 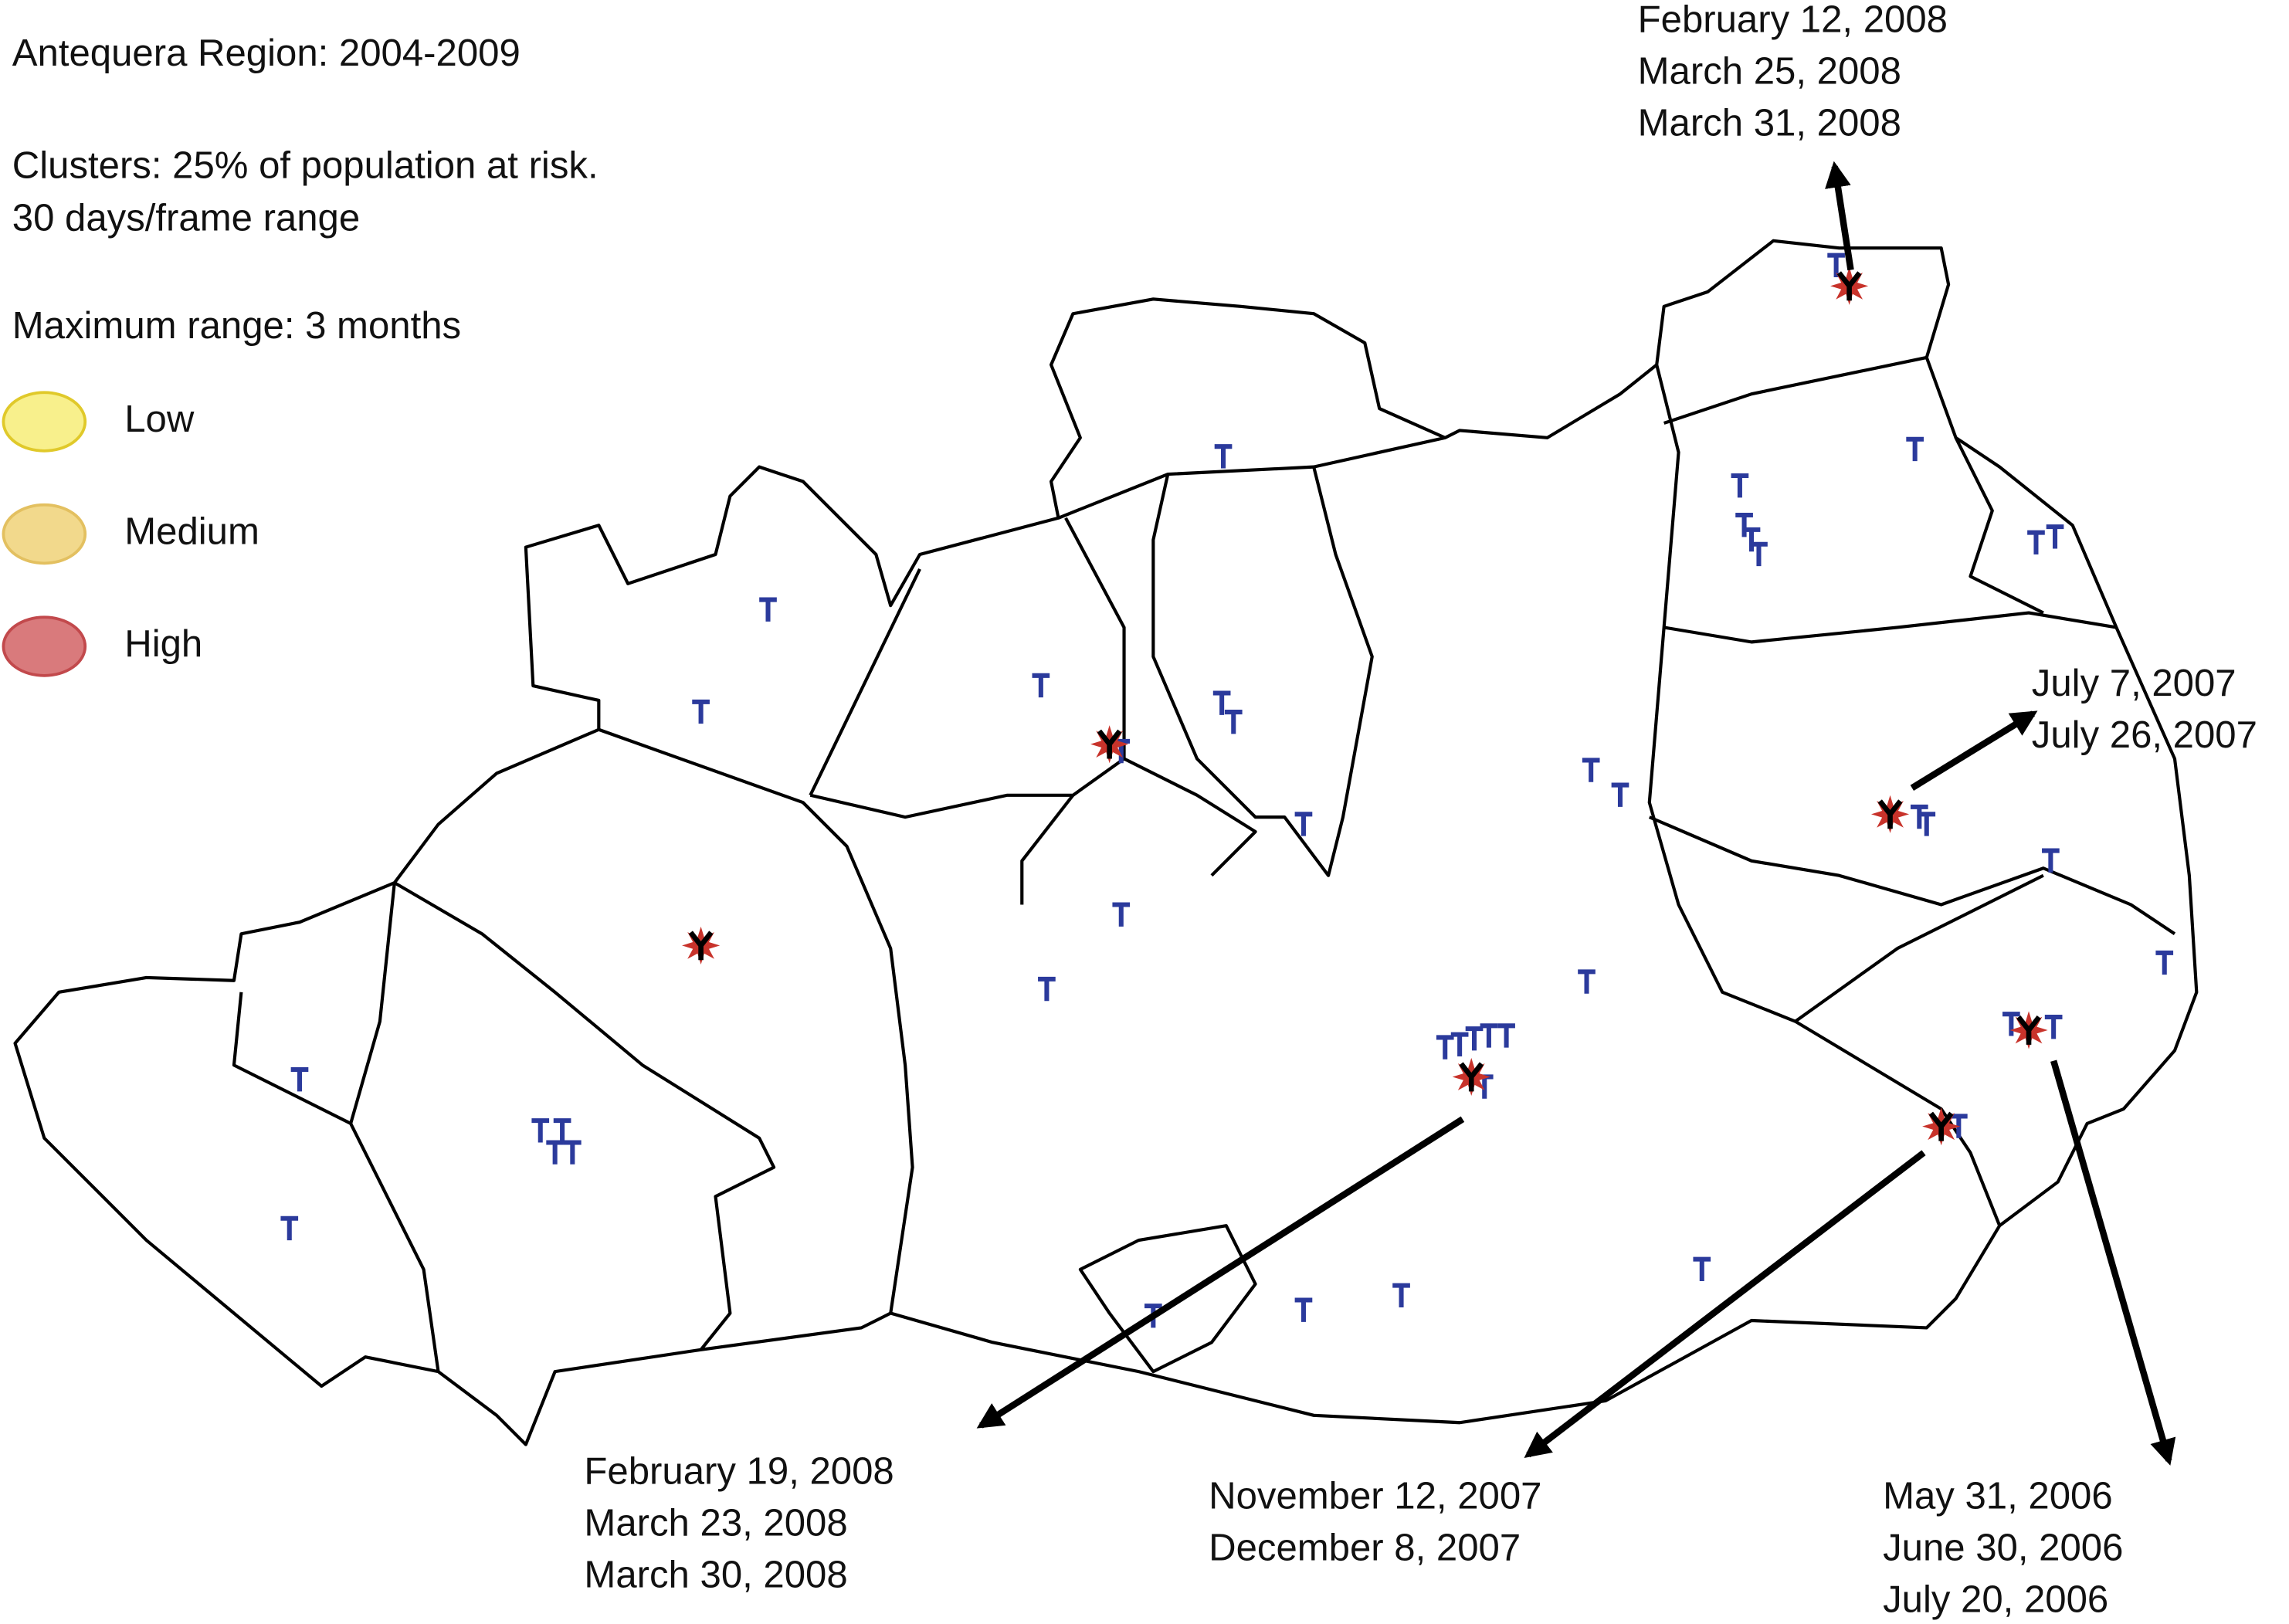 What do you see at coordinates (237, 326) in the screenshot?
I see `max-range: Maximum range: 3 months` at bounding box center [237, 326].